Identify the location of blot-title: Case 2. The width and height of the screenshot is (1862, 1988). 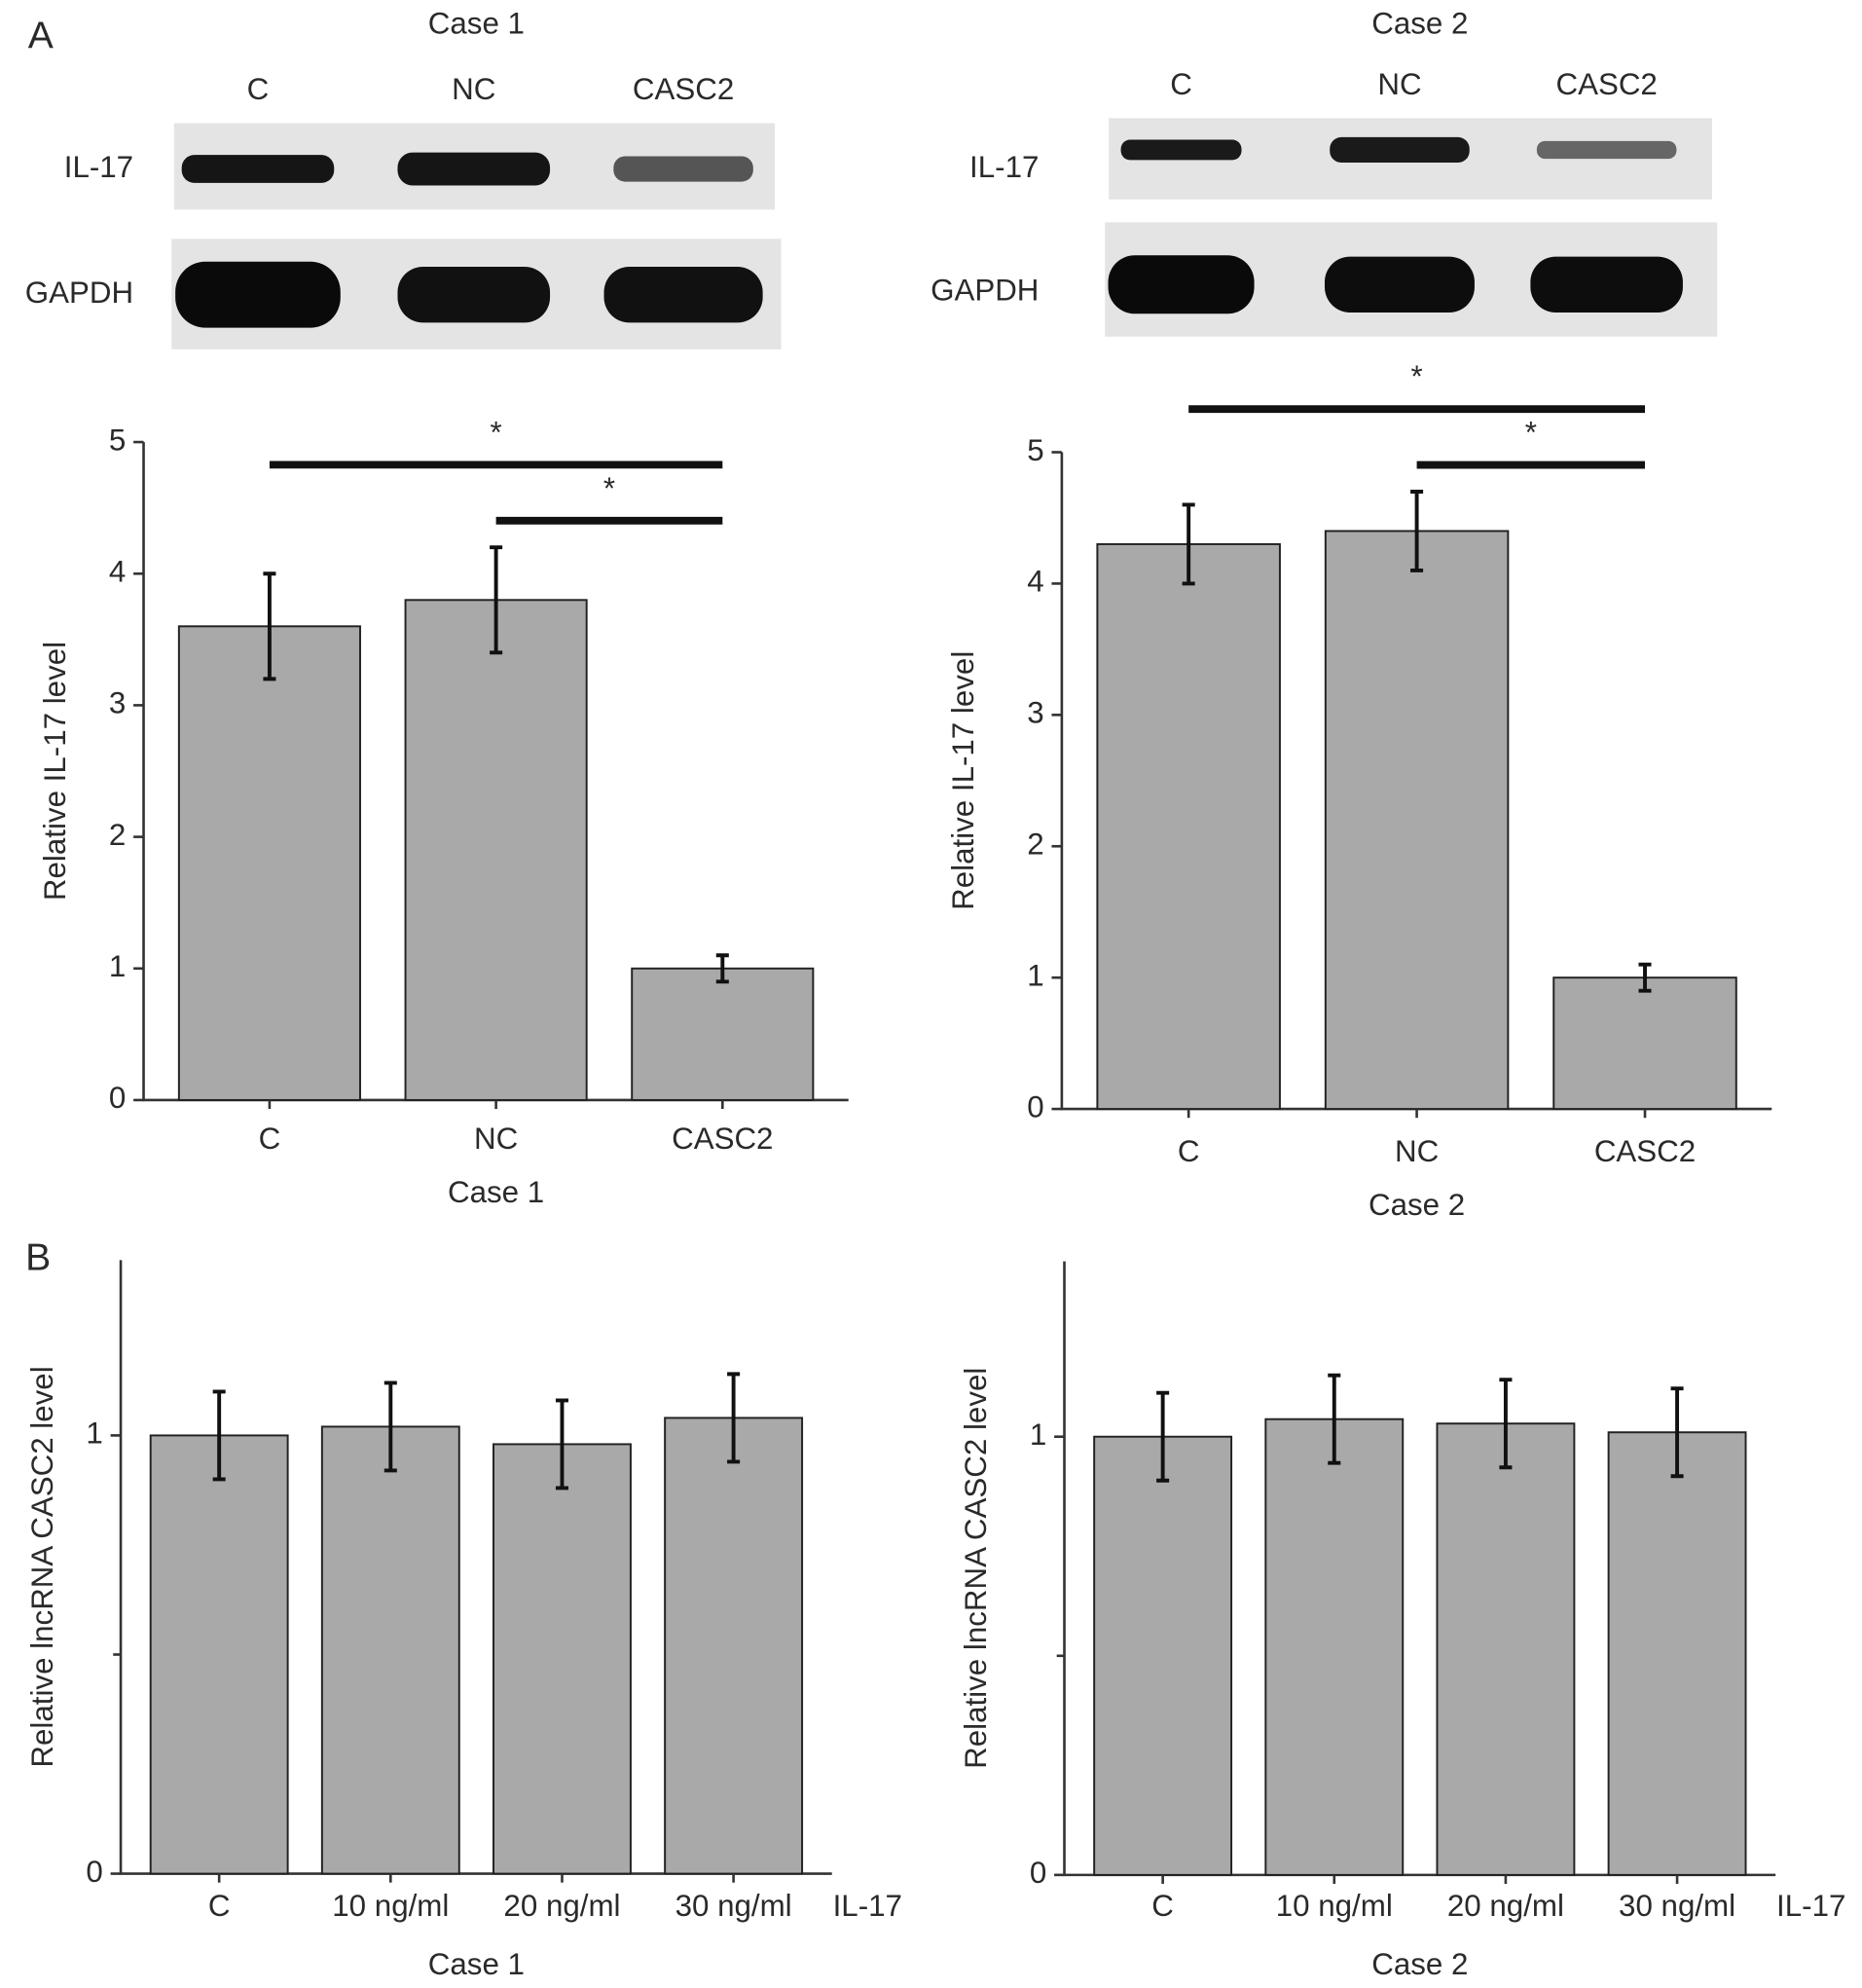
(1419, 23).